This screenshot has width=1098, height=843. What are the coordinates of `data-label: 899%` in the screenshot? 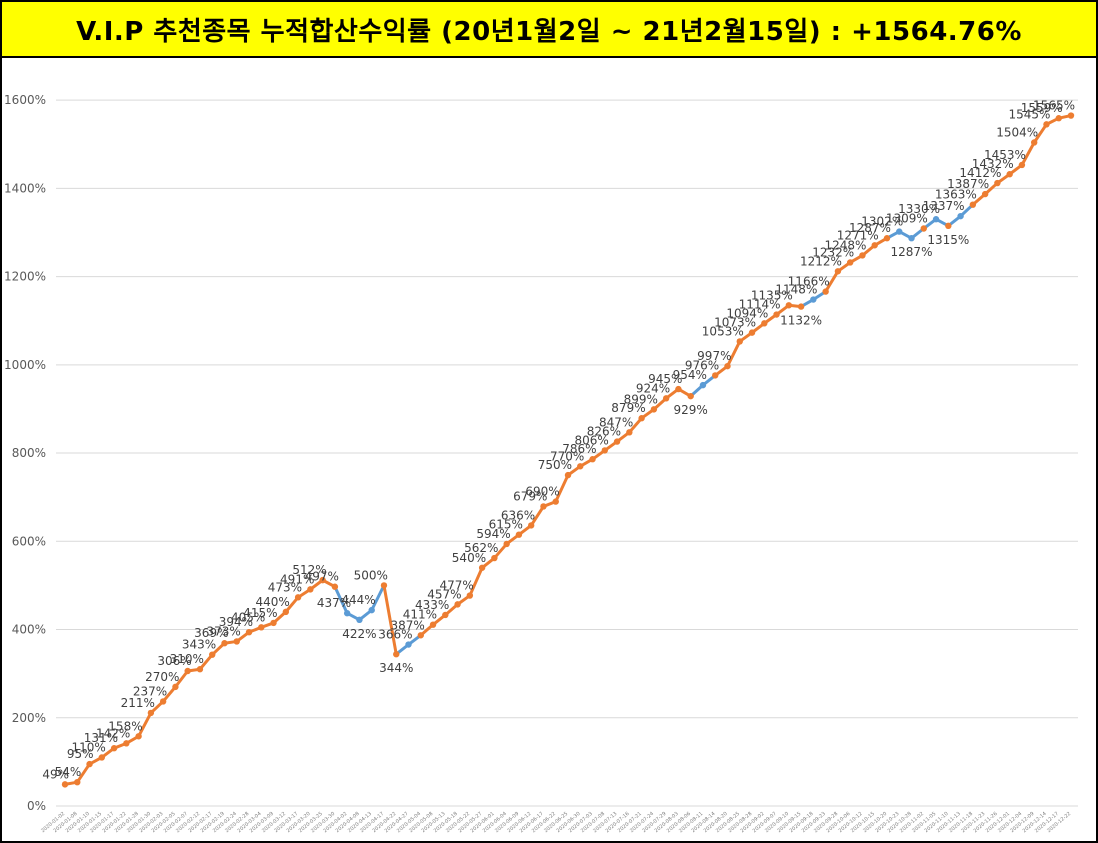 It's located at (641, 399).